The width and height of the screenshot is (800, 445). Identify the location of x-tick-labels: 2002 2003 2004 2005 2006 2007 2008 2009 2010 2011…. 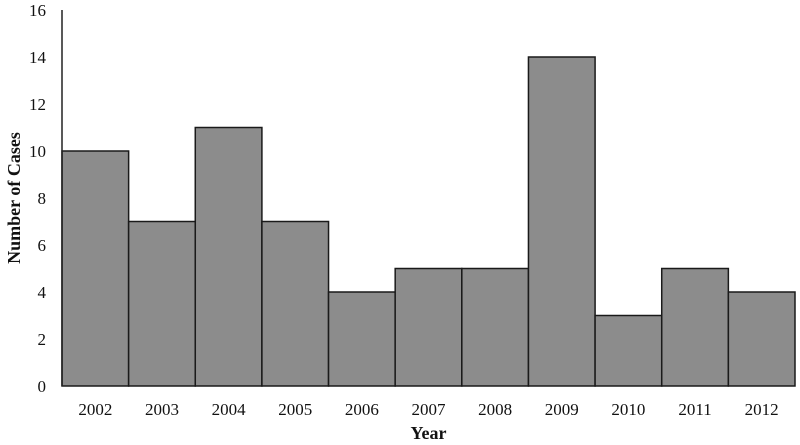
(428, 409).